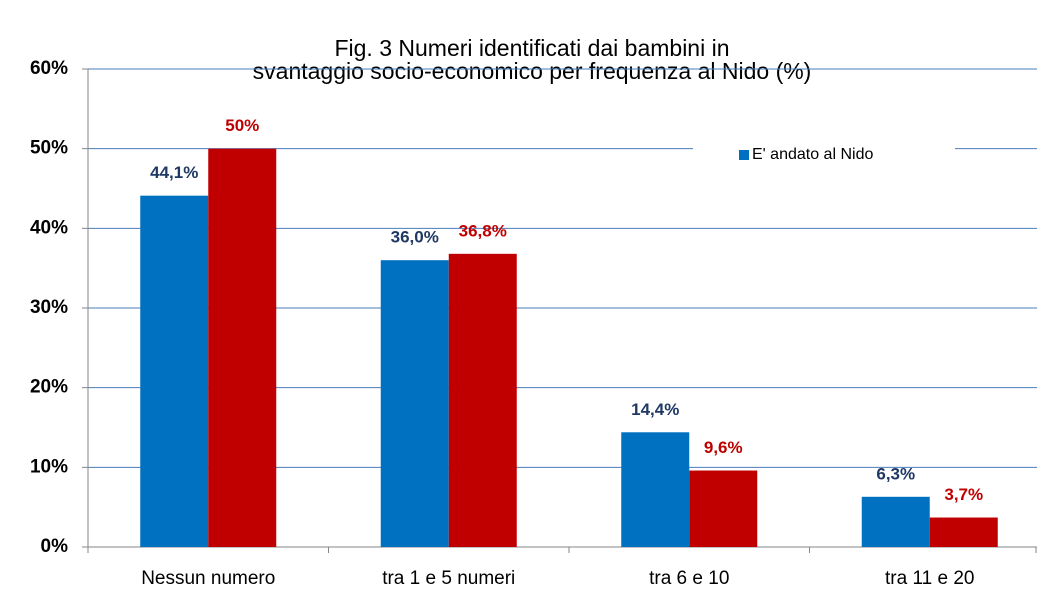 Image resolution: width=1037 pixels, height=591 pixels. I want to click on y-tick-label: 0%, so click(55, 546).